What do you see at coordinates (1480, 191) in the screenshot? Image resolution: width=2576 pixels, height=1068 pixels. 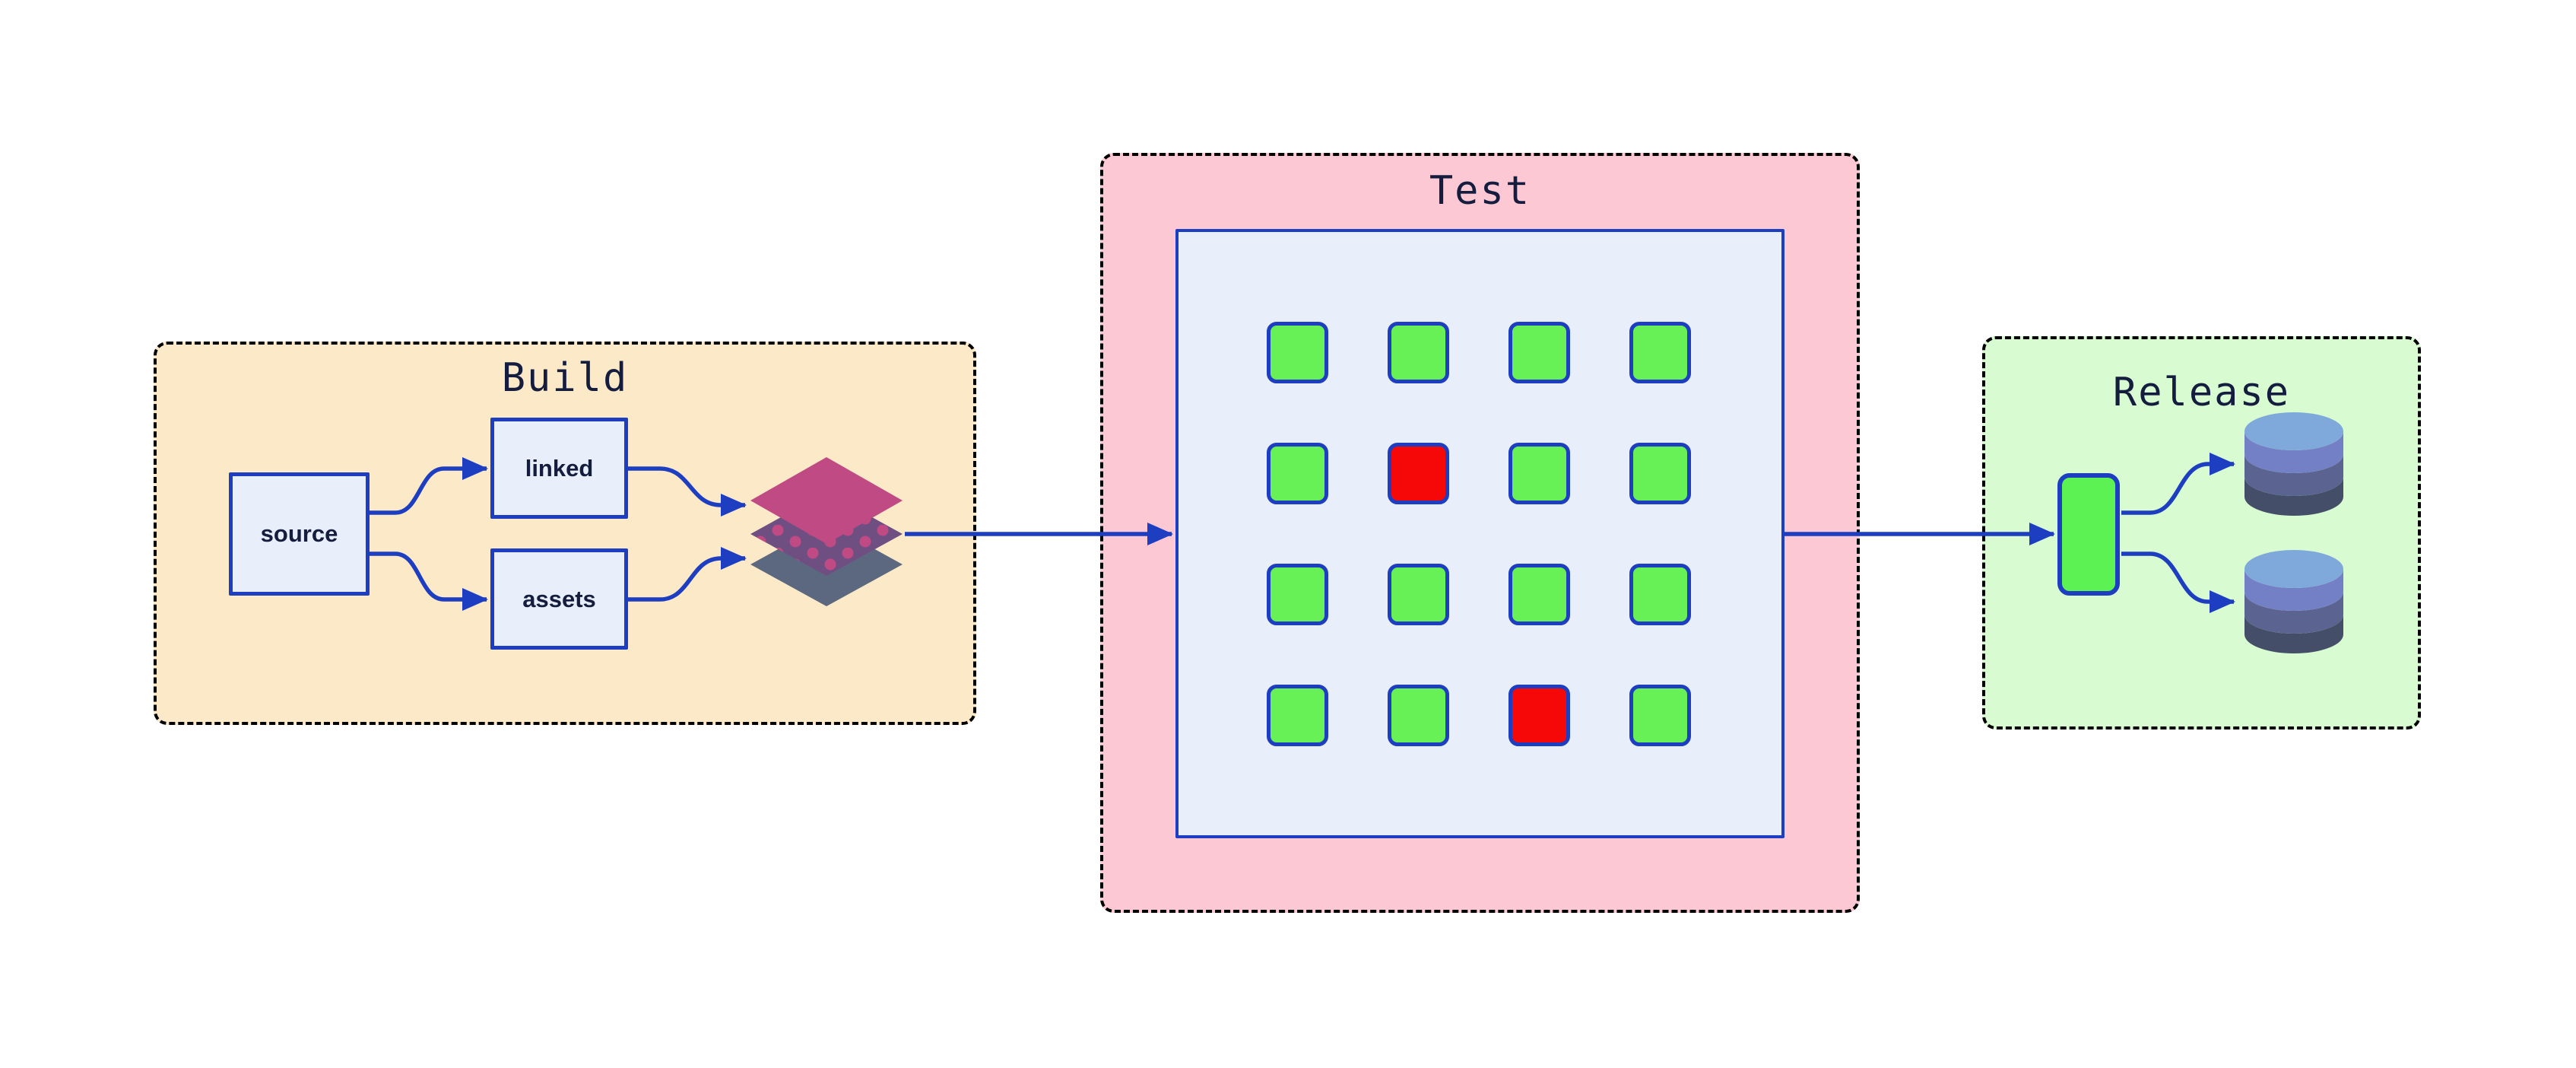 I see `test-title: Test` at bounding box center [1480, 191].